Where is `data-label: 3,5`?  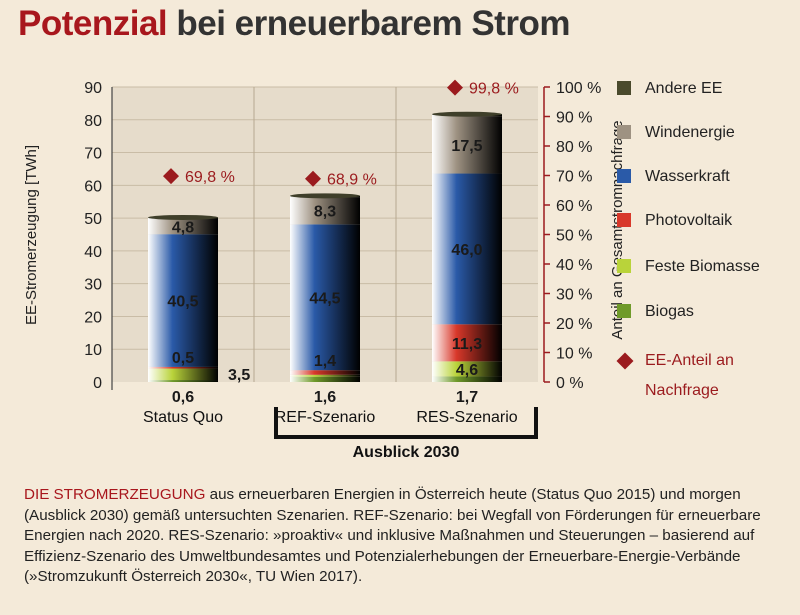
data-label: 3,5 is located at coordinates (239, 375).